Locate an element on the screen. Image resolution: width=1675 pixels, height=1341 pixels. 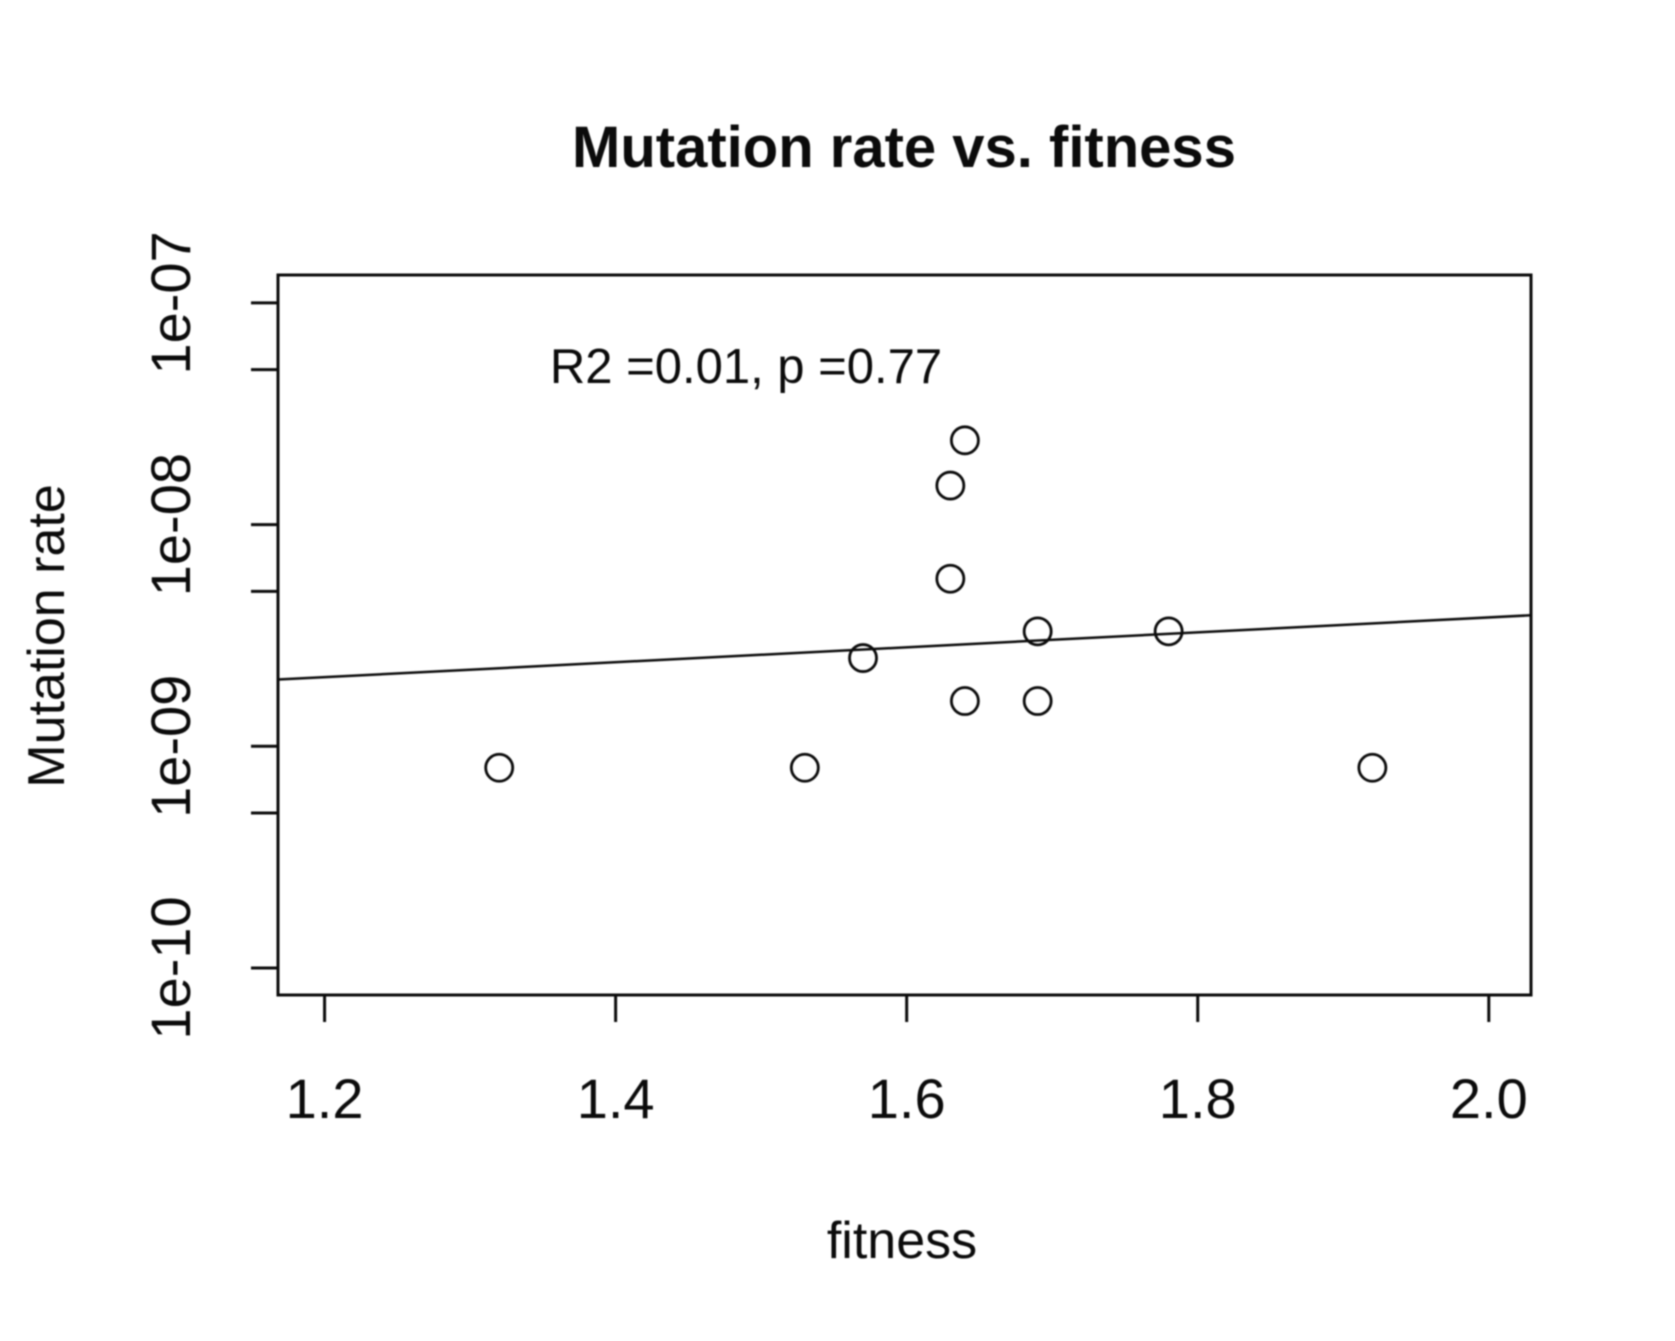
x-tick-label: 1.6 is located at coordinates (907, 1098).